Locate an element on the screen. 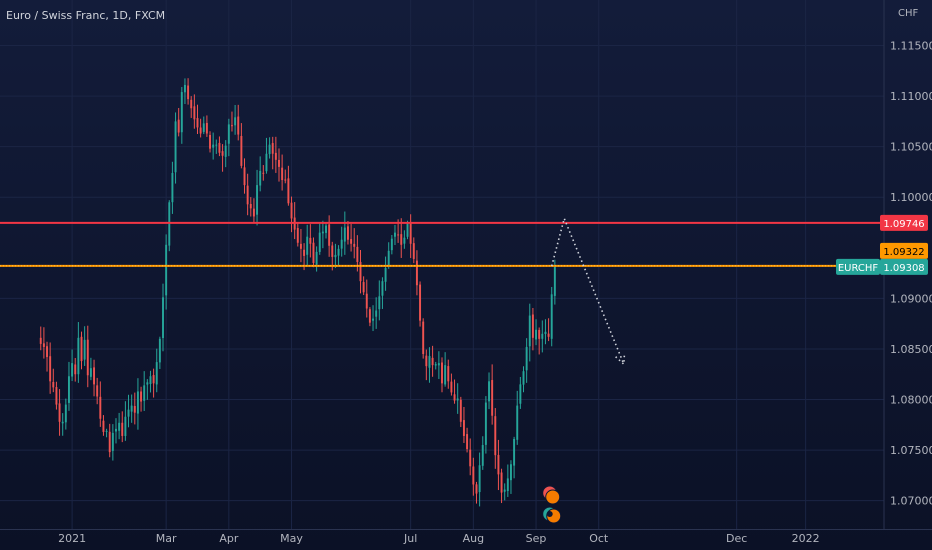 The width and height of the screenshot is (932, 550). projection-path is located at coordinates (587, 290).